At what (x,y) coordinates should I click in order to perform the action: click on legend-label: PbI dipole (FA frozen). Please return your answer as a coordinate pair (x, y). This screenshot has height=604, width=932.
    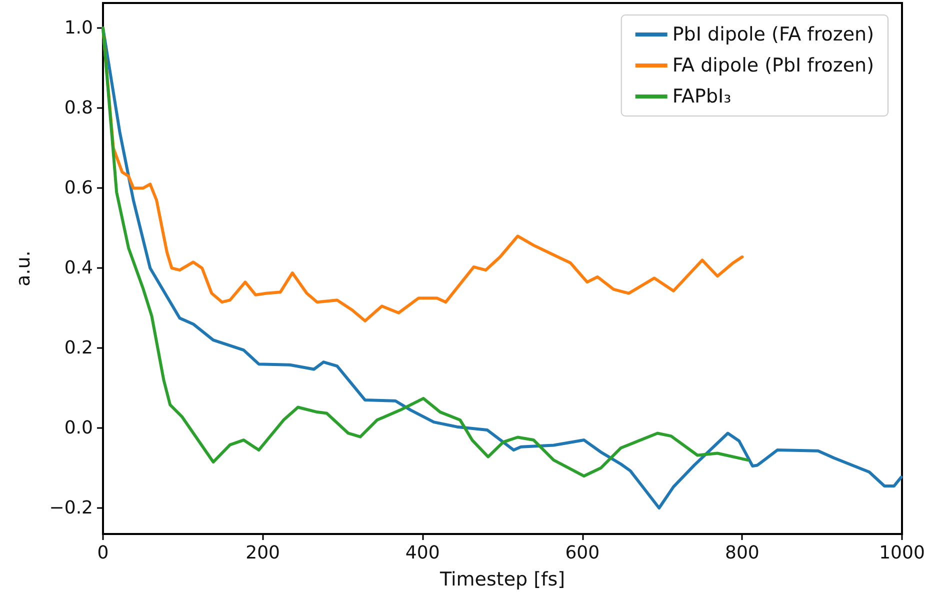
    Looking at the image, I should click on (773, 35).